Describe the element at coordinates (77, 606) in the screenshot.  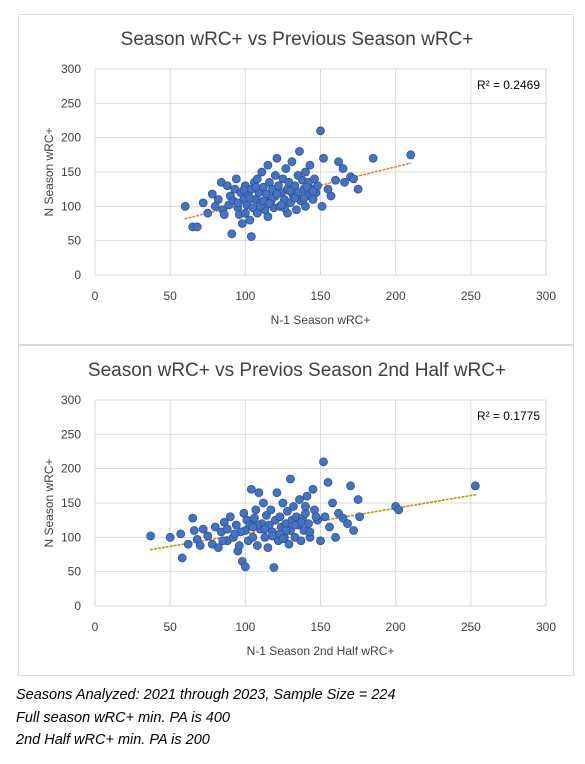
I see `y-tick-label: 0` at that location.